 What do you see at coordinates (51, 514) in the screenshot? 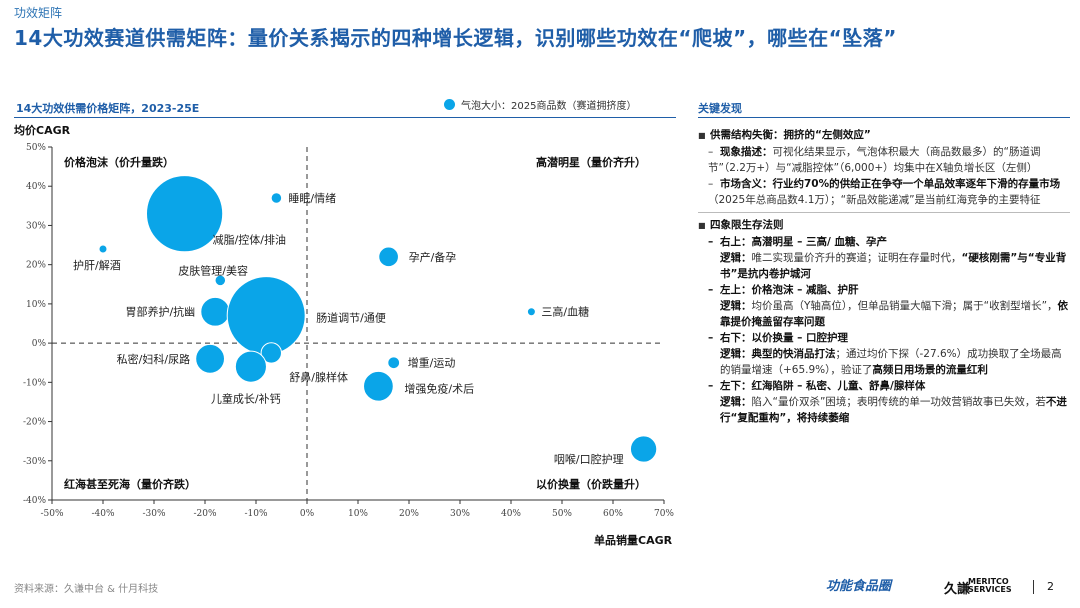
I see `x-tick-label: -50%` at bounding box center [51, 514].